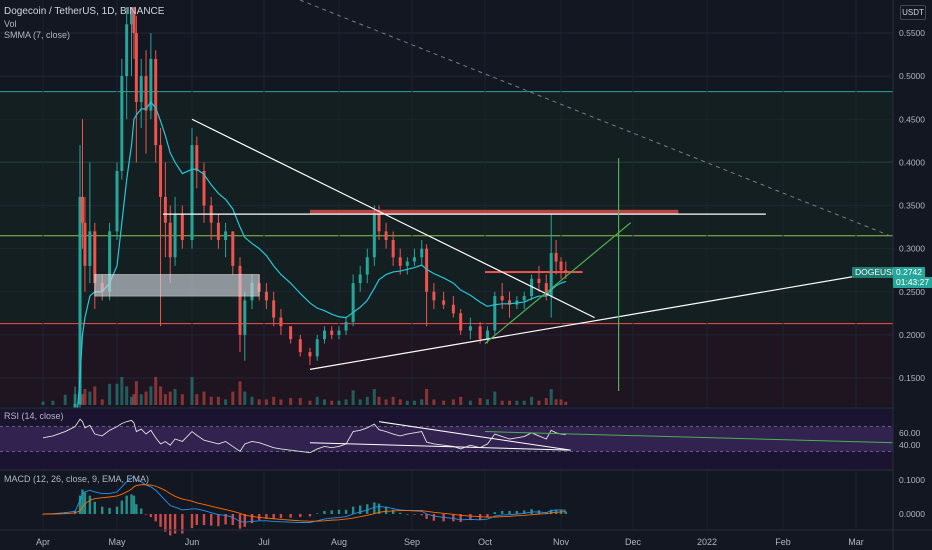  What do you see at coordinates (910, 445) in the screenshot?
I see `rsi-tick-label: 40.00` at bounding box center [910, 445].